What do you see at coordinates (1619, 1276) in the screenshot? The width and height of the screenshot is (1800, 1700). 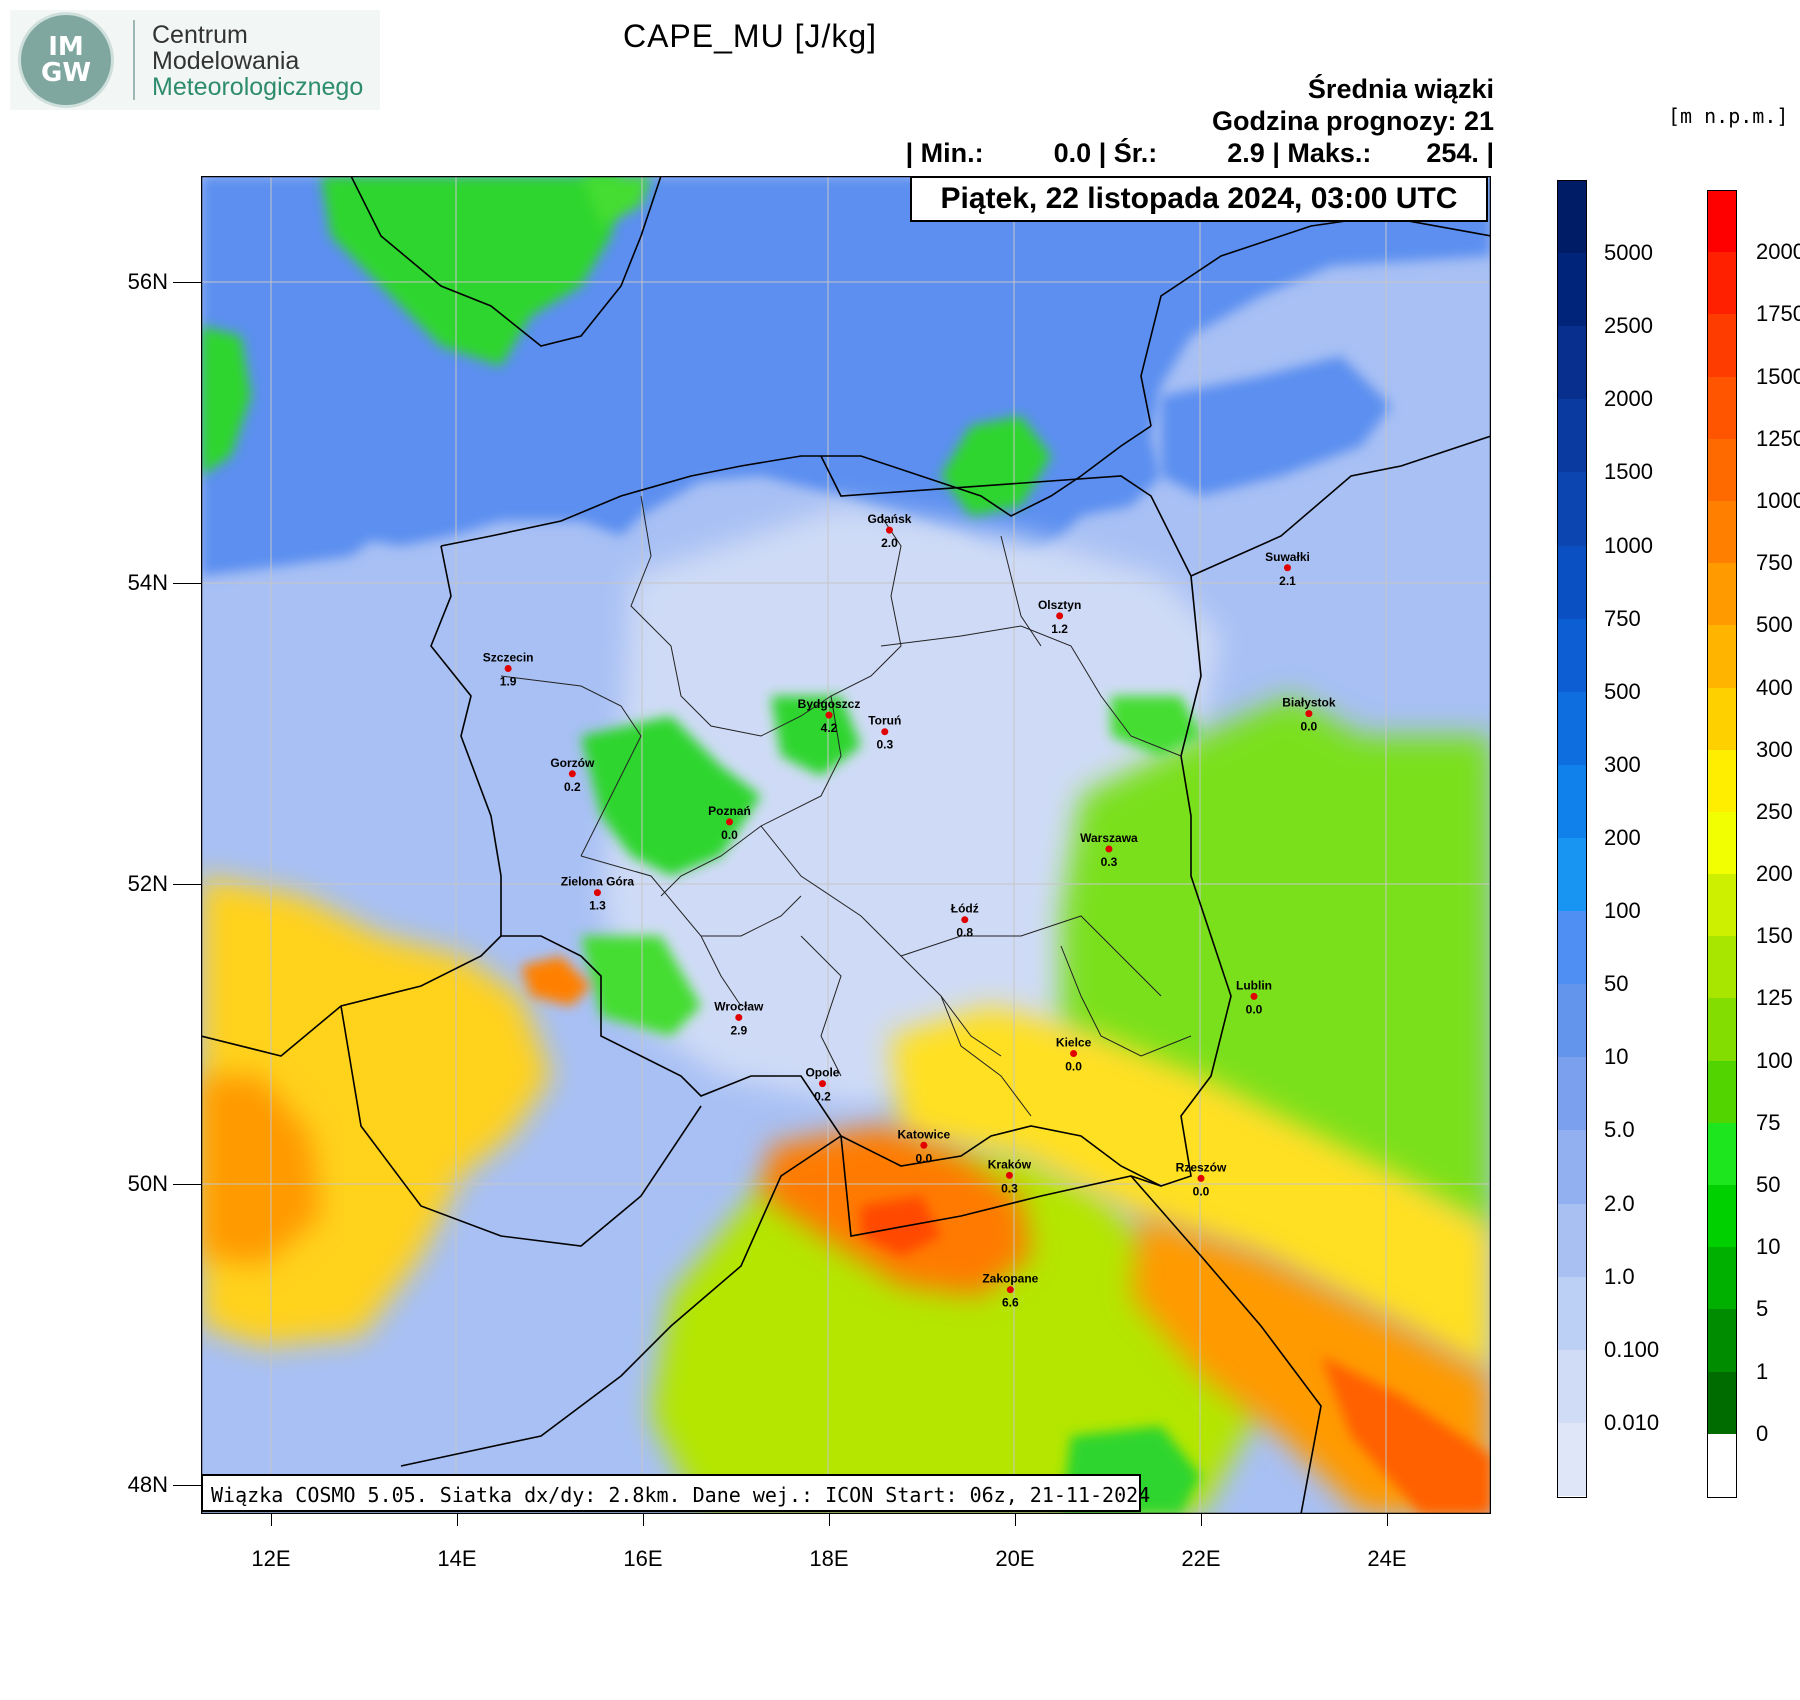 I see `colorbar-label: 1.0` at bounding box center [1619, 1276].